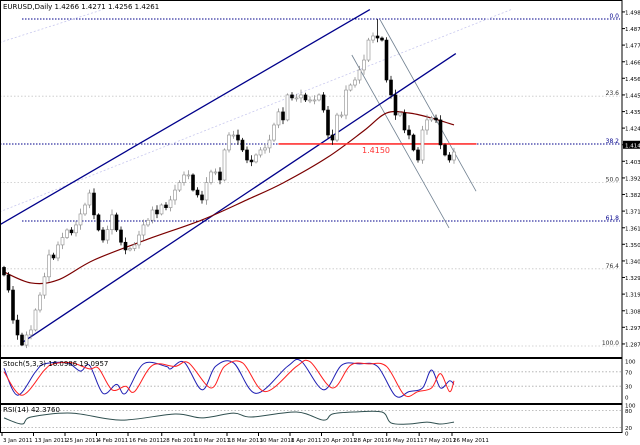 The image size is (640, 445). Describe the element at coordinates (613, 180) in the screenshot. I see `fib-level-label: 50.0` at that location.